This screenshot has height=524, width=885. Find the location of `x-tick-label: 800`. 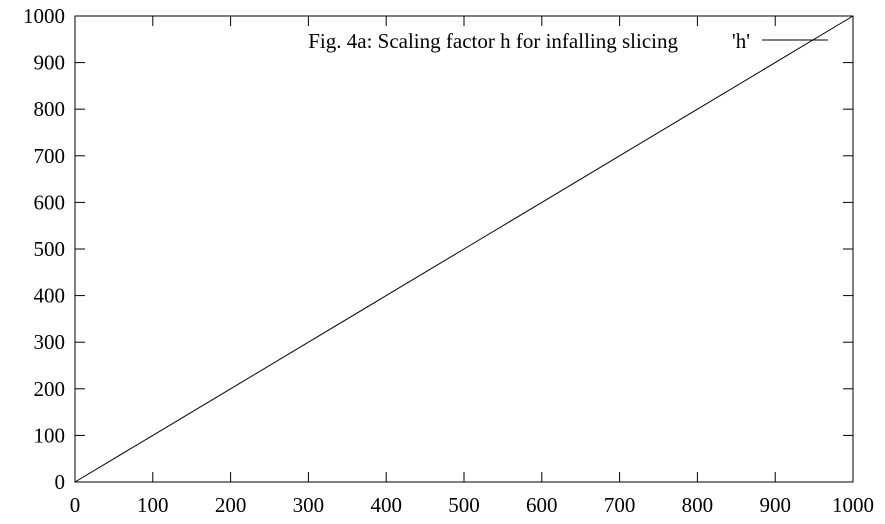

x-tick-label: 800 is located at coordinates (698, 505).